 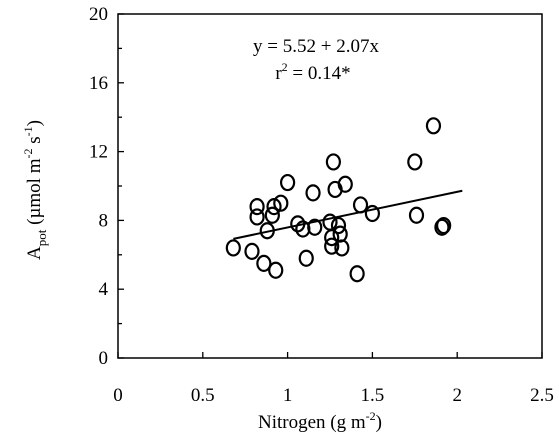 I want to click on x-axis-label: Nitrogen (g m-2), so click(x=320, y=421).